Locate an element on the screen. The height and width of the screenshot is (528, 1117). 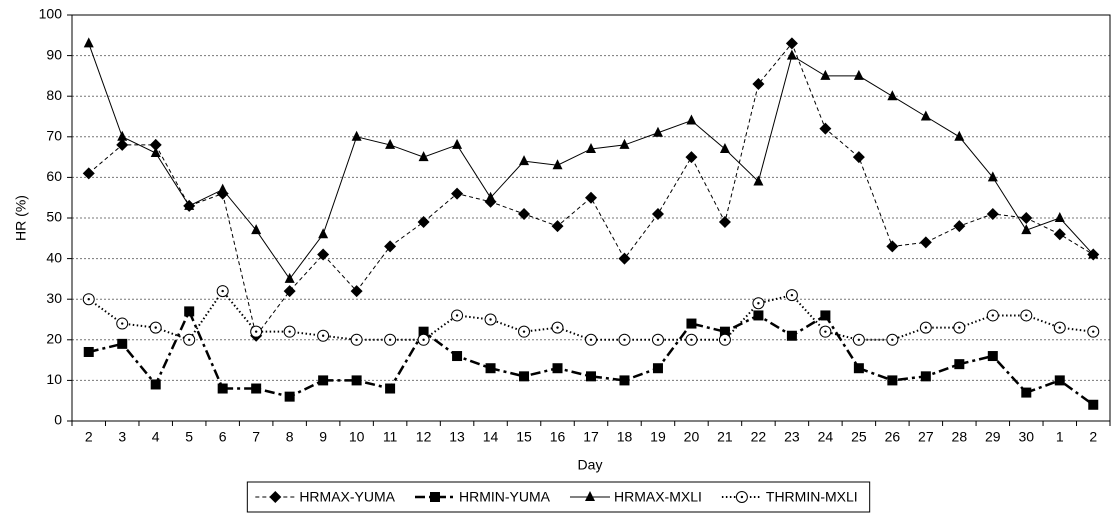
series-line is located at coordinates (591, 315).